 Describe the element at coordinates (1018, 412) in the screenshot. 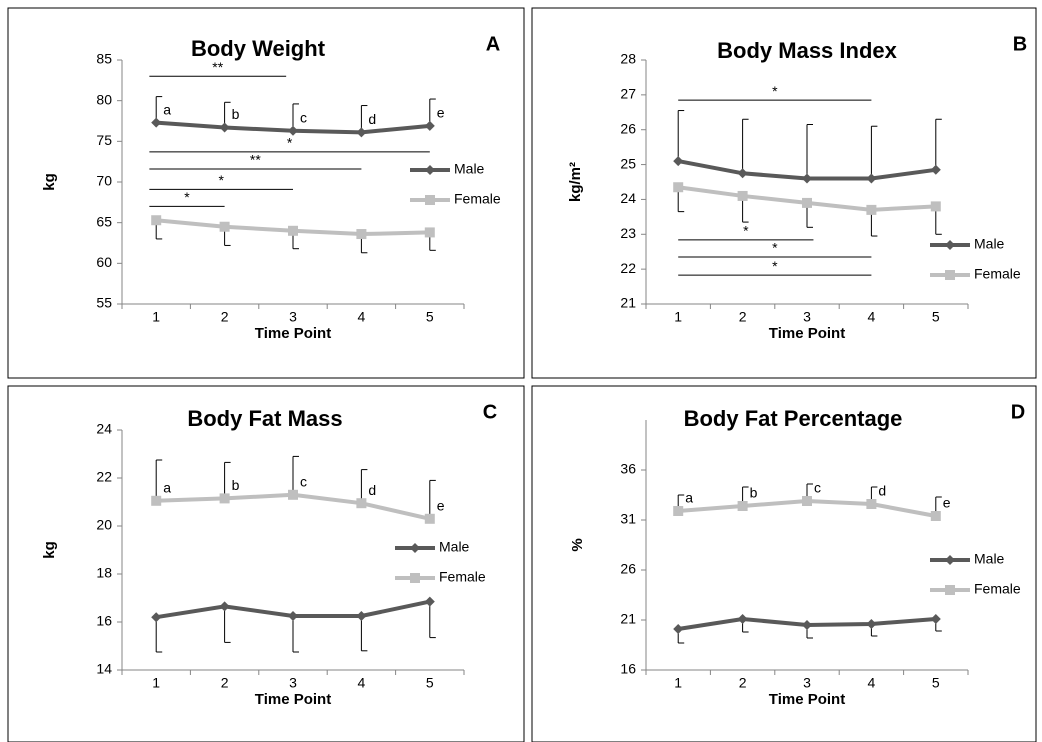

I see `panel-letter: D` at that location.